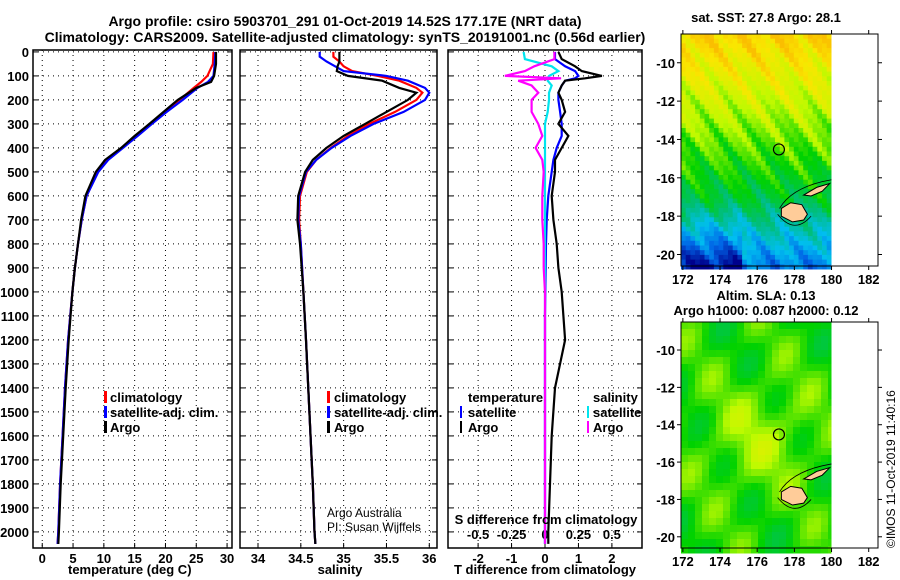  I want to click on y-tick-label: 400, so click(18, 148).